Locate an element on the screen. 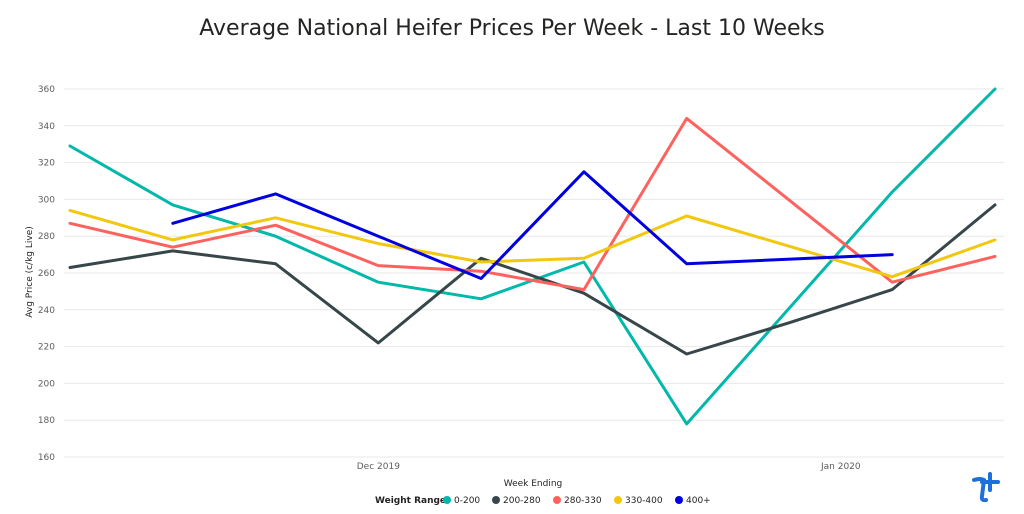 This screenshot has height=514, width=1024. y-tick-label: 260 is located at coordinates (46, 274).